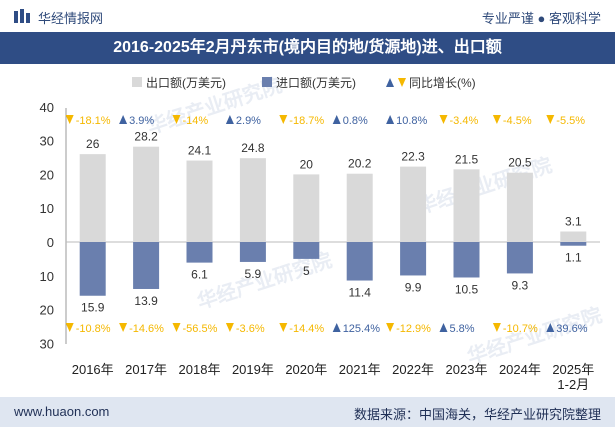 The image size is (615, 427). I want to click on data-source: 数据来源：中国海关，华经产业研究院整理, so click(477, 414).